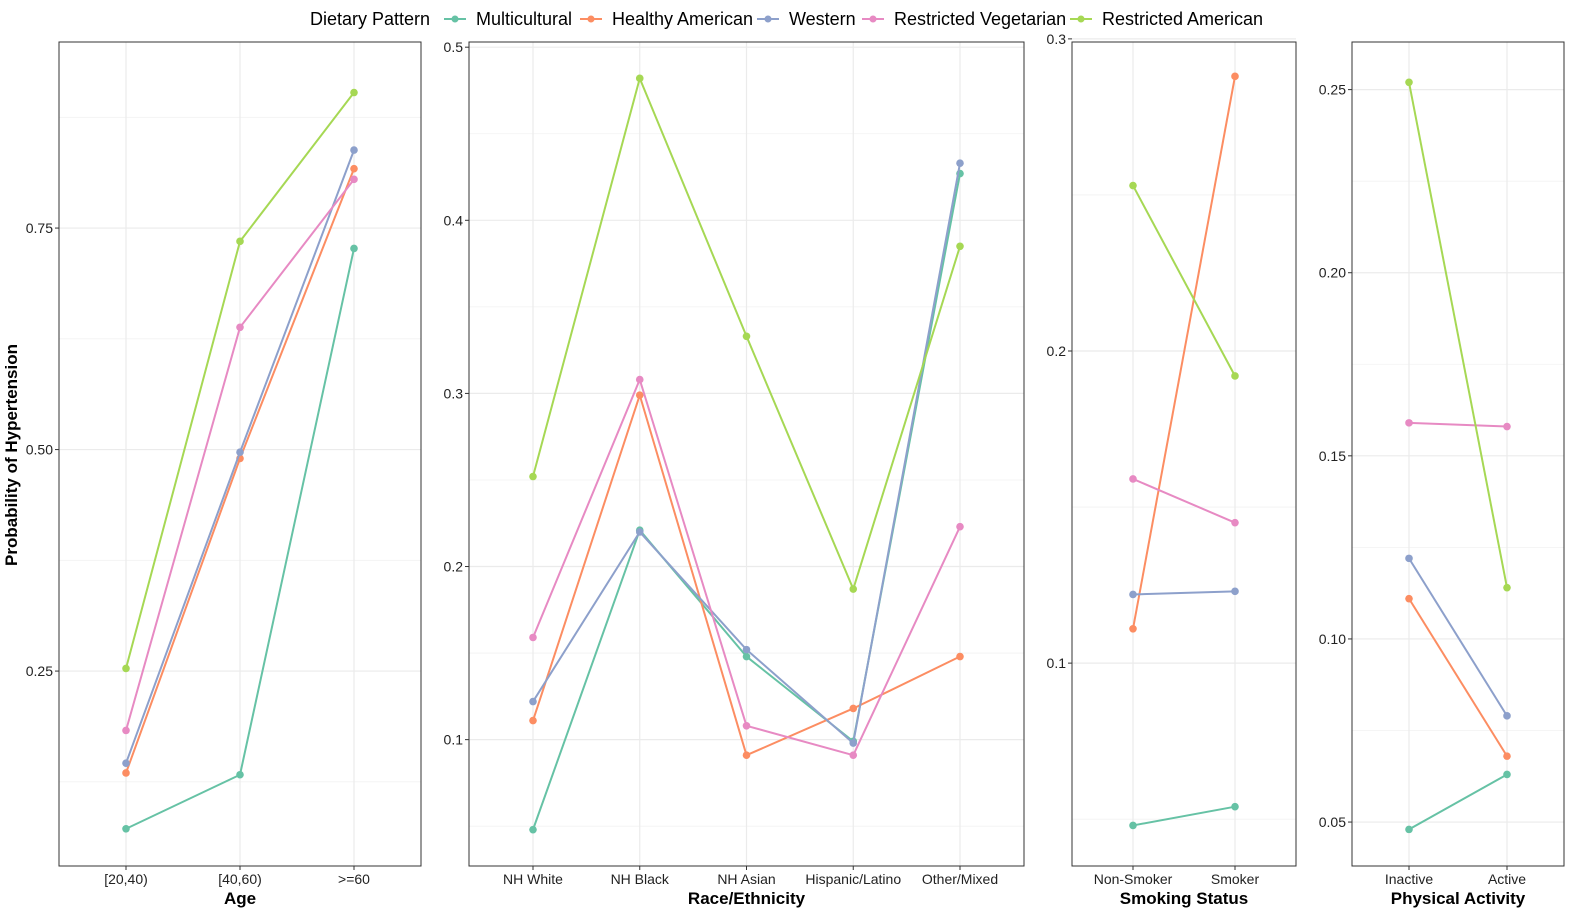 The image size is (1571, 914). I want to click on x-tick-label: NH White, so click(533, 879).